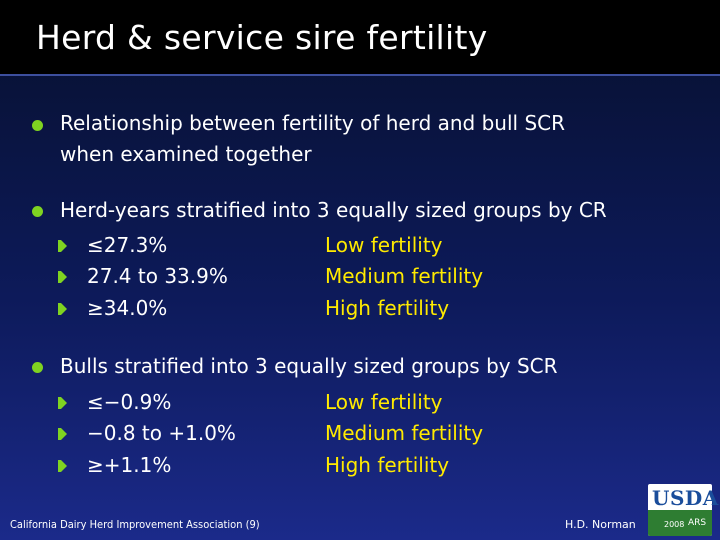 The height and width of the screenshot is (540, 720). Describe the element at coordinates (404, 433) in the screenshot. I see `bull-group-2-level: Medium fertility` at that location.